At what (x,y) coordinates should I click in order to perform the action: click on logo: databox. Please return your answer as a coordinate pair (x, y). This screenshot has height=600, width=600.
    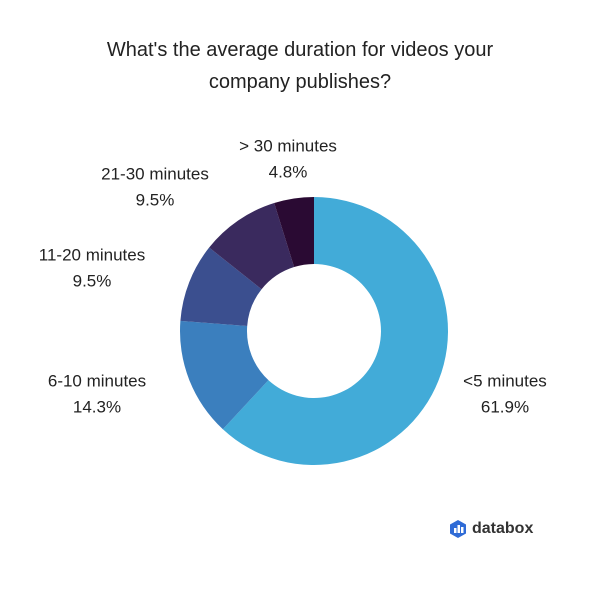
    Looking at the image, I should click on (491, 529).